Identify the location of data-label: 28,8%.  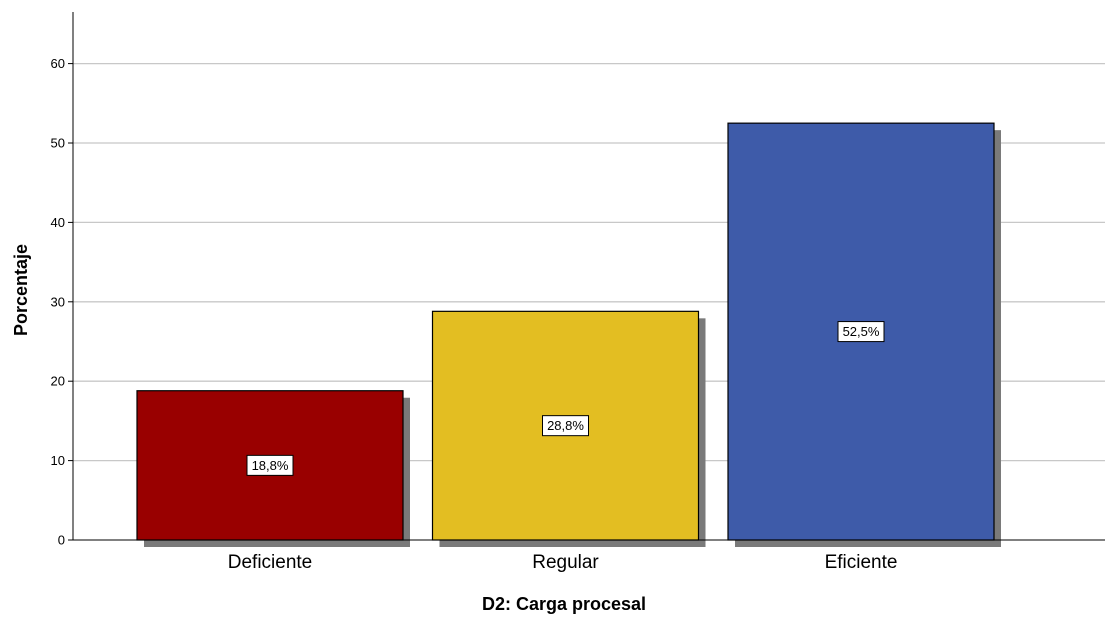
(565, 425).